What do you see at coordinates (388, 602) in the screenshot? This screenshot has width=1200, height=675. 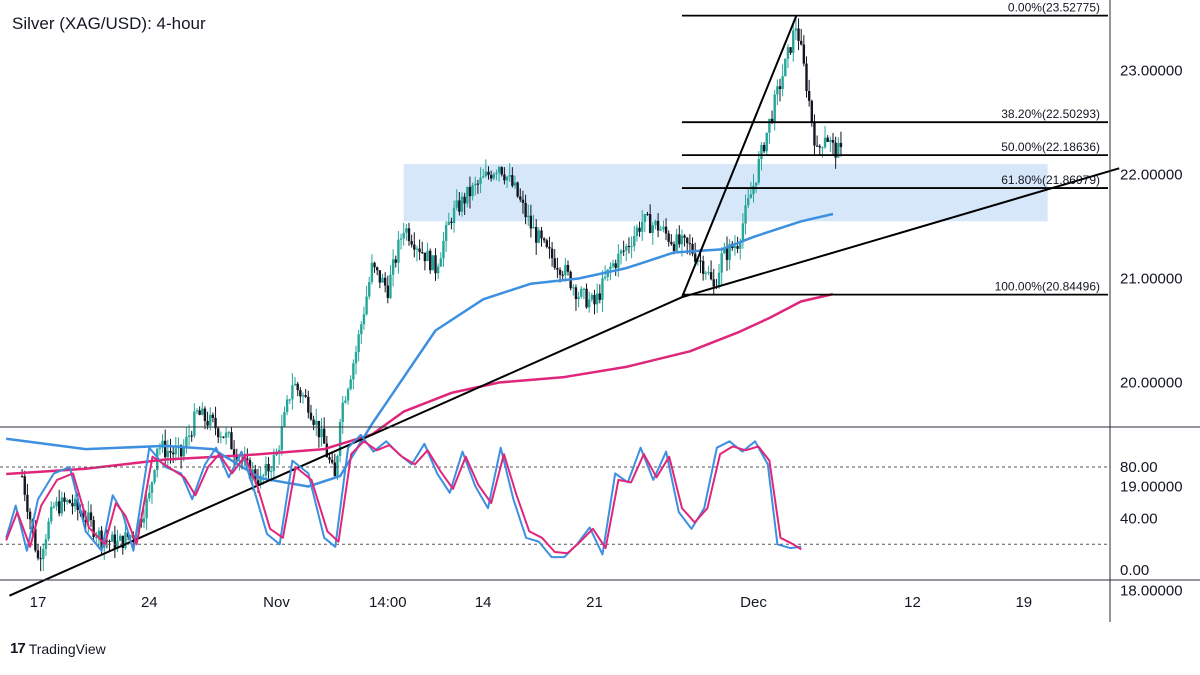 I see `time-axis-label: 14:00` at bounding box center [388, 602].